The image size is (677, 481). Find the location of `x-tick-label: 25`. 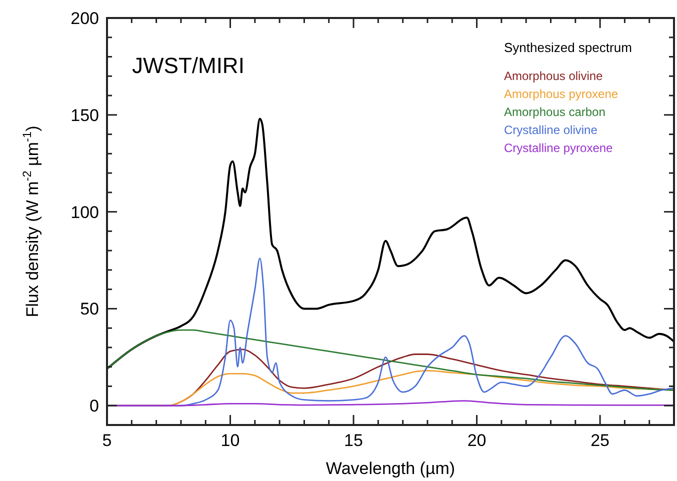

x-tick-label: 25 is located at coordinates (600, 440).